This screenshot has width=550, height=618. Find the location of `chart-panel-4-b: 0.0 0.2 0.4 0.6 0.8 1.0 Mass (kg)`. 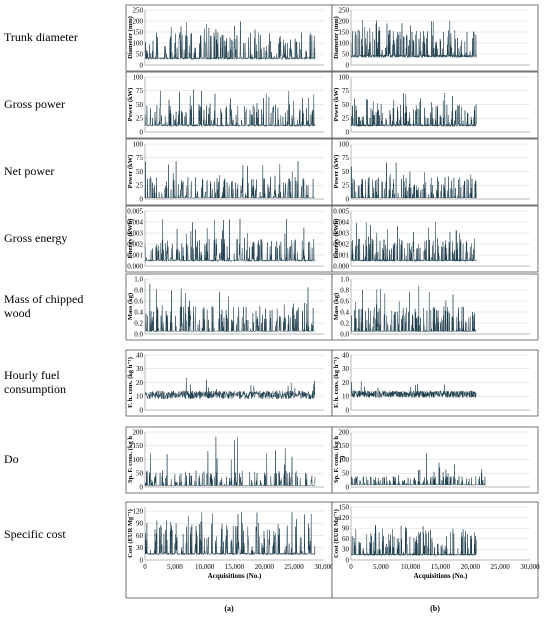

chart-panel-4-b: 0.0 0.2 0.4 0.6 0.8 1.0 Mass (kg) is located at coordinates (435, 307).